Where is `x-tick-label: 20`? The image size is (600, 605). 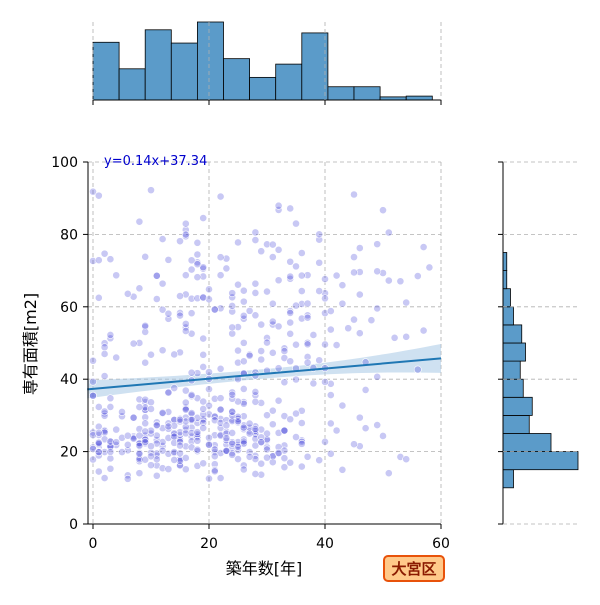
x-tick-label: 20 is located at coordinates (209, 544).